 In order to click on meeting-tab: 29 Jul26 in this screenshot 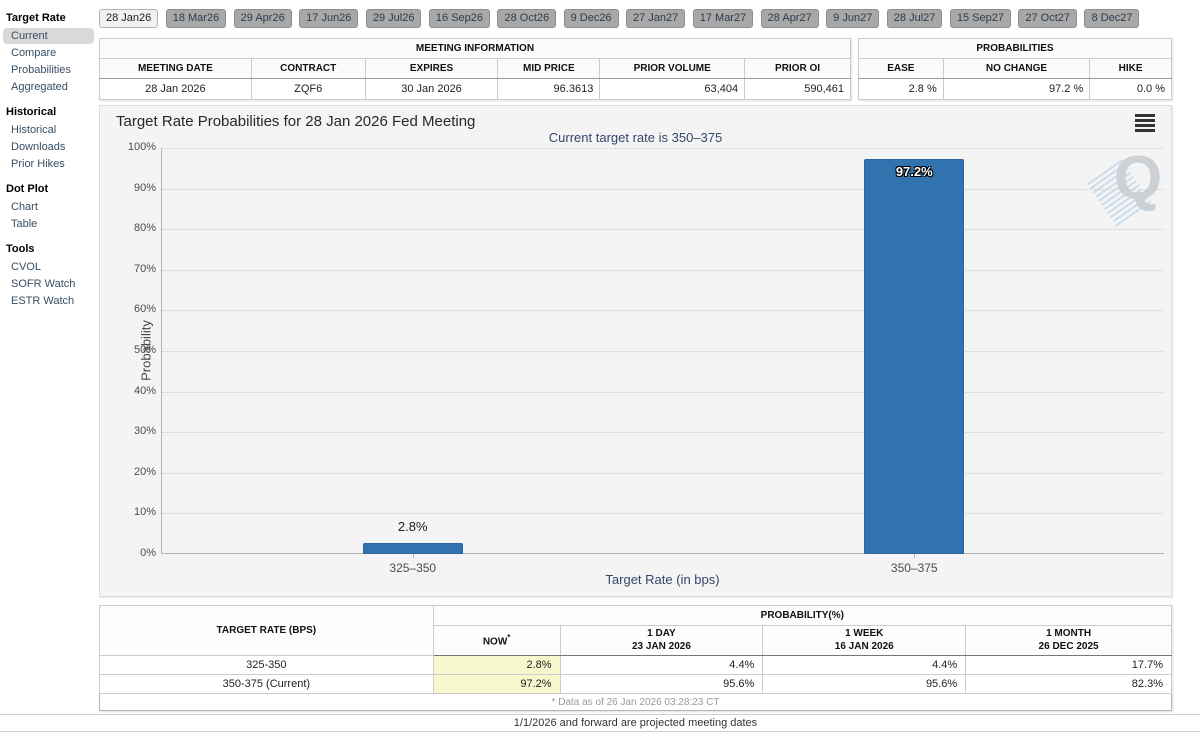, I will do `click(393, 18)`.